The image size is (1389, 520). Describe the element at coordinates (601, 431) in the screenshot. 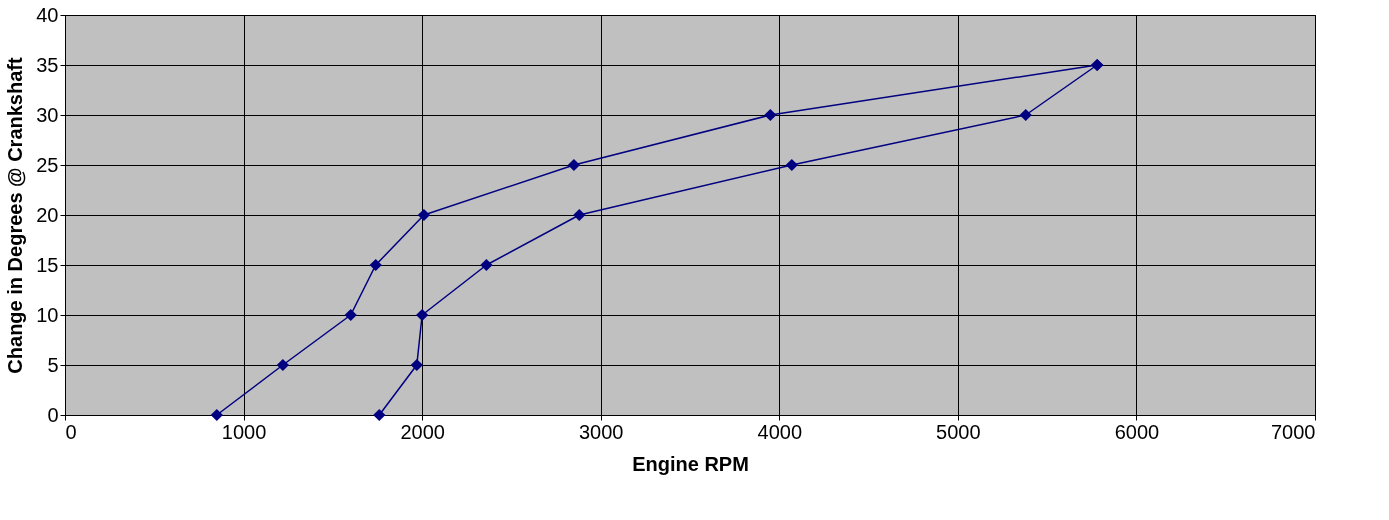

I see `x-tick-label: 3000` at that location.